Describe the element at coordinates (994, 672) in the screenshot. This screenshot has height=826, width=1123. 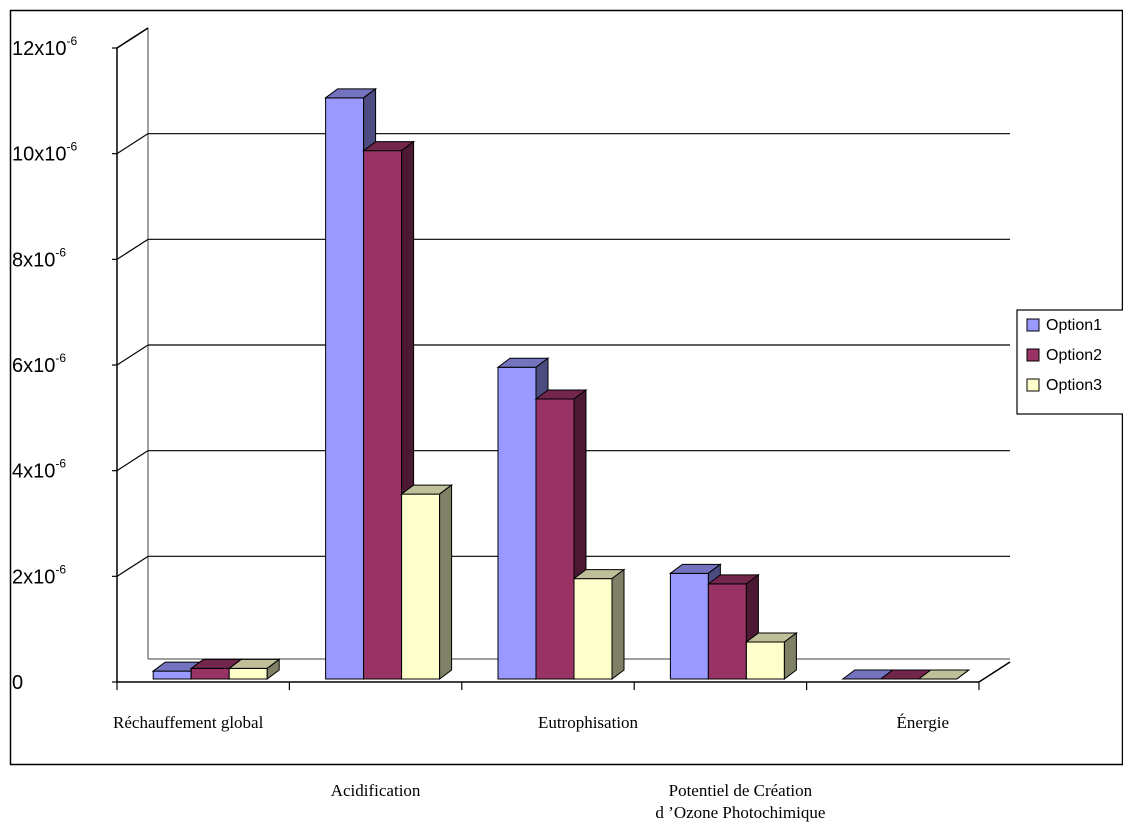
I see `floor-right-edge` at that location.